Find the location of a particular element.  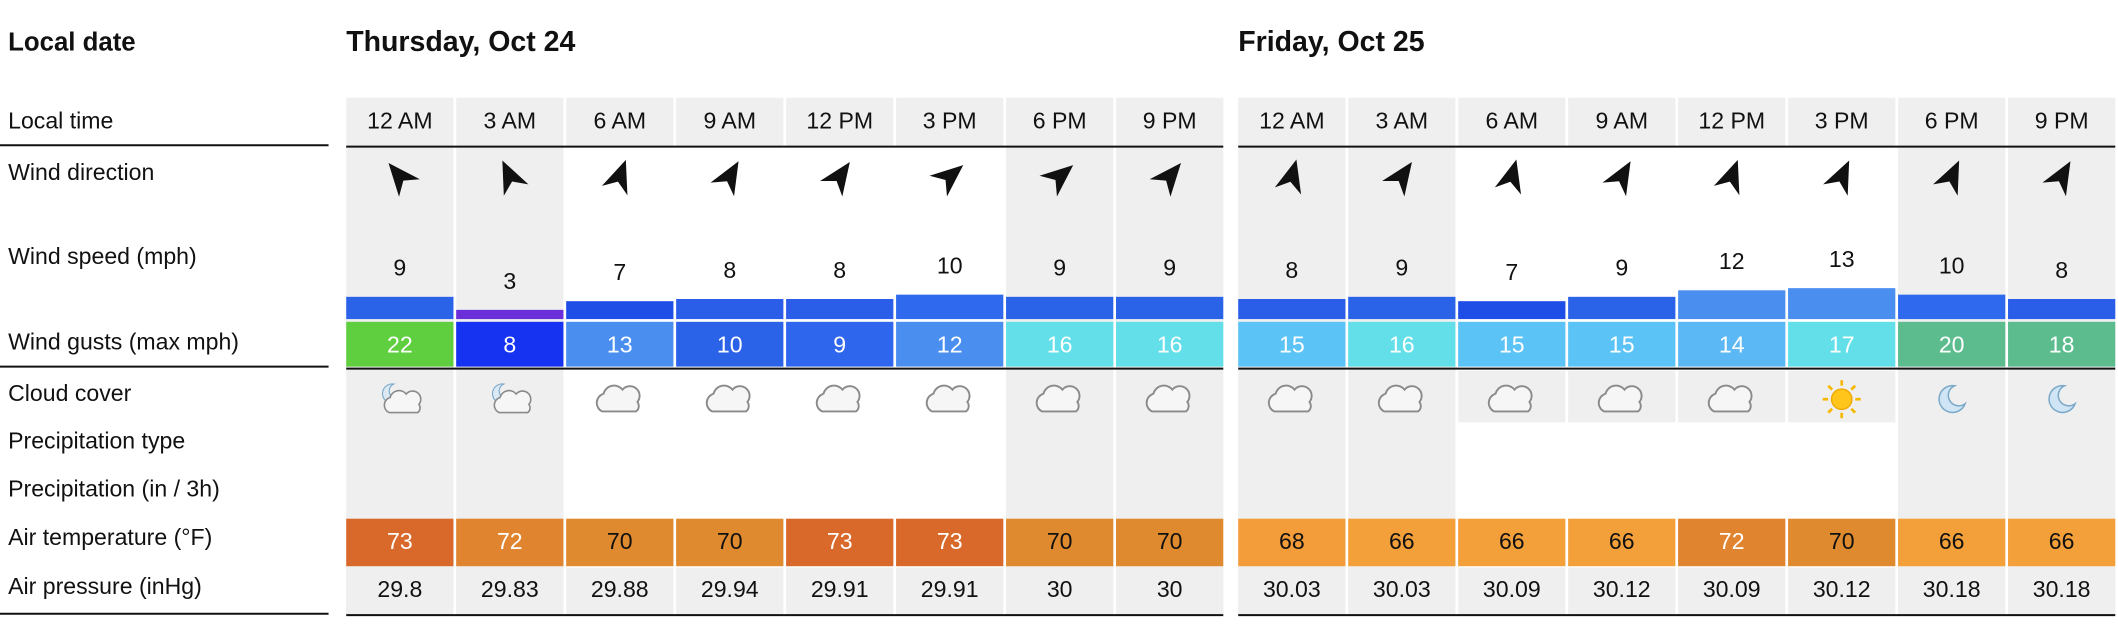

row-label: Precipitation type is located at coordinates (96, 441).